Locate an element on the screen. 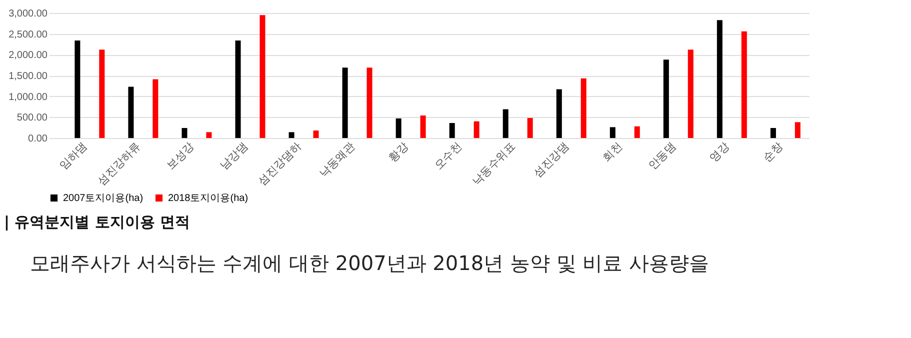 Image resolution: width=911 pixels, height=338 pixels. y-tick-label: 3,000.00 is located at coordinates (28, 14).